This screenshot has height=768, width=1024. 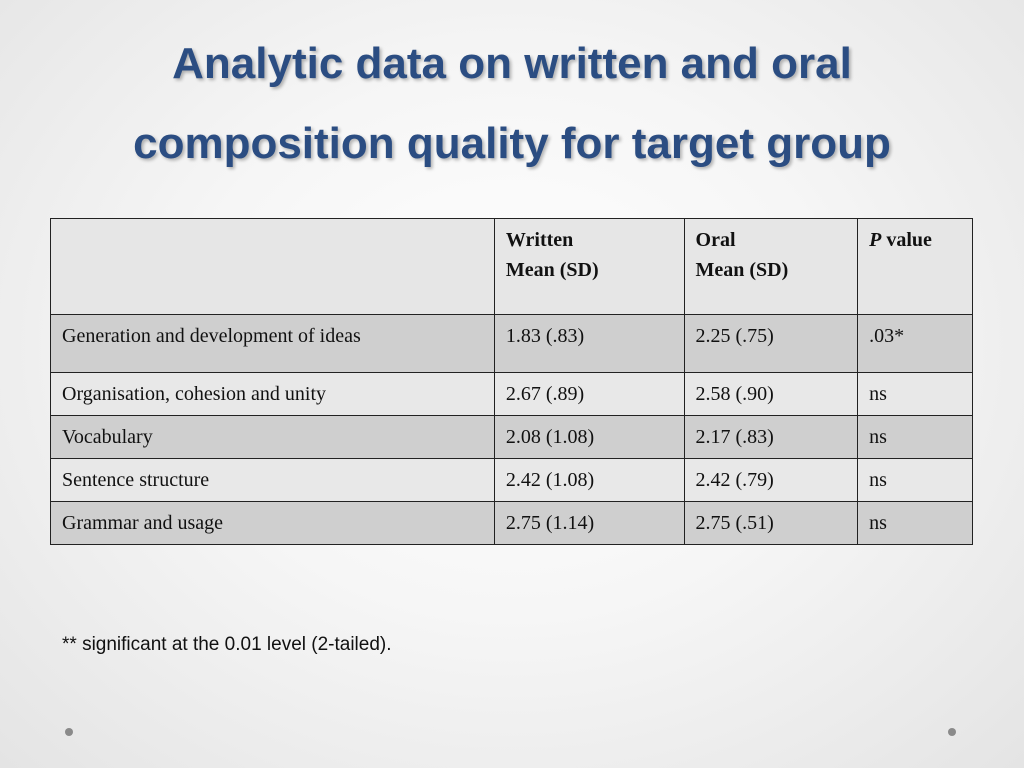 What do you see at coordinates (875, 240) in the screenshot?
I see `header-p-italic: P` at bounding box center [875, 240].